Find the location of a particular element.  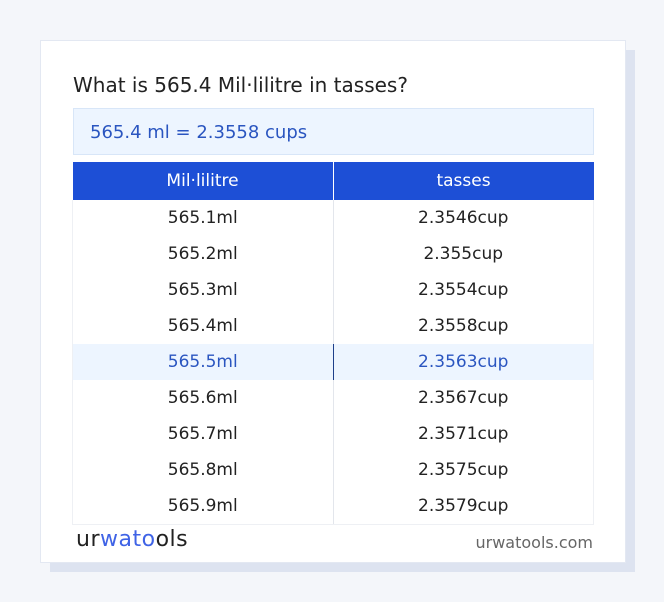

table-row: 565.2ml 2.355cup is located at coordinates (333, 254).